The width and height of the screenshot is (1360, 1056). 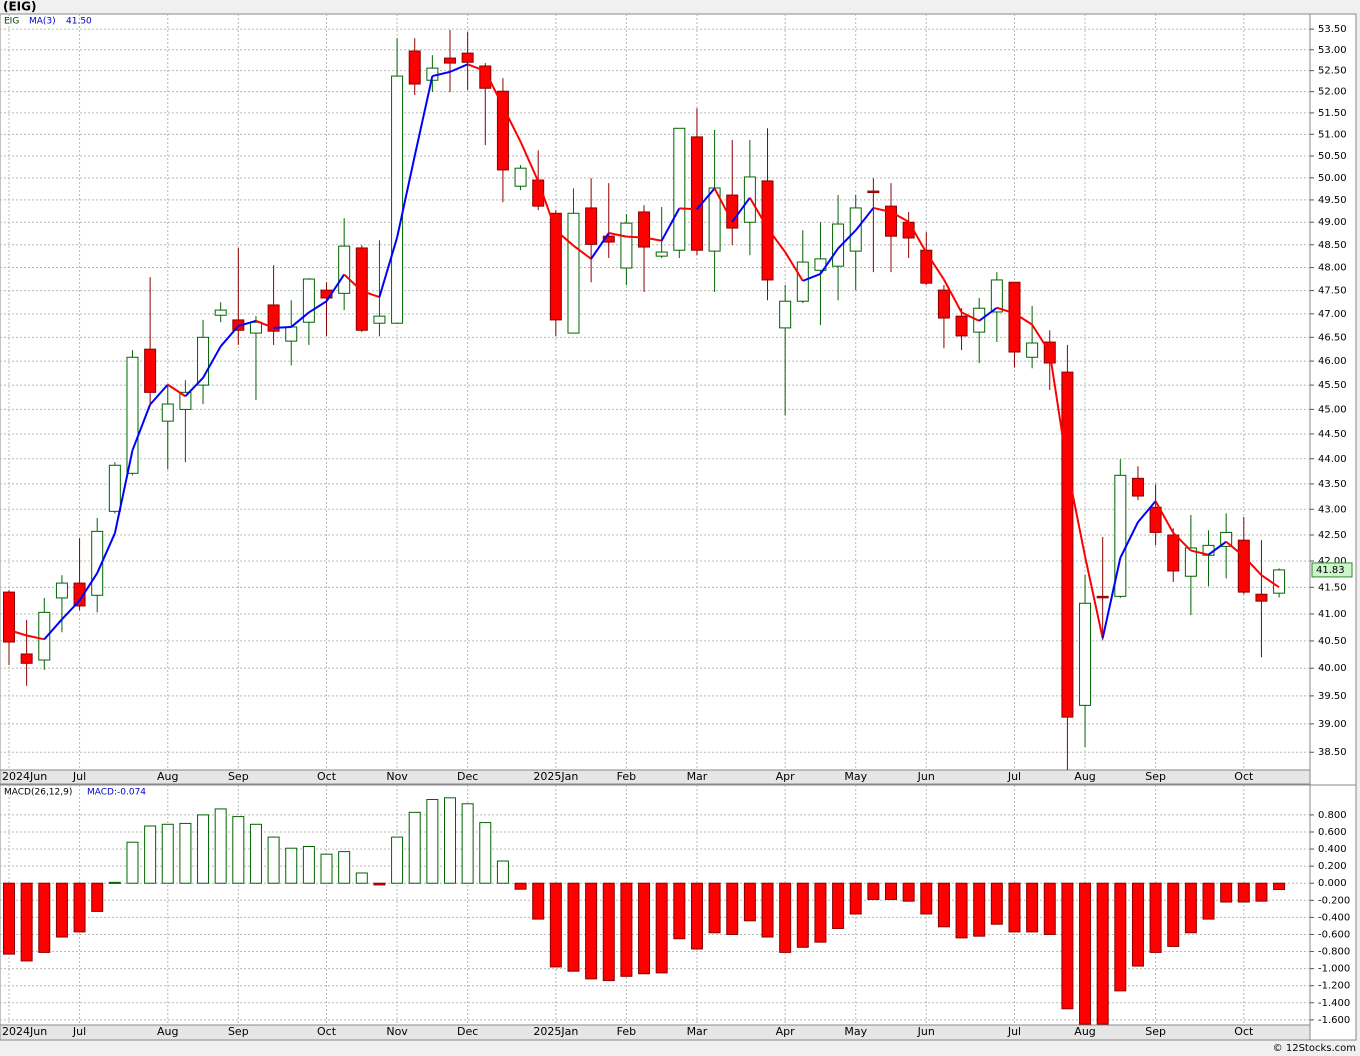 I want to click on y-tick-label: 44.50, so click(x=1332, y=434).